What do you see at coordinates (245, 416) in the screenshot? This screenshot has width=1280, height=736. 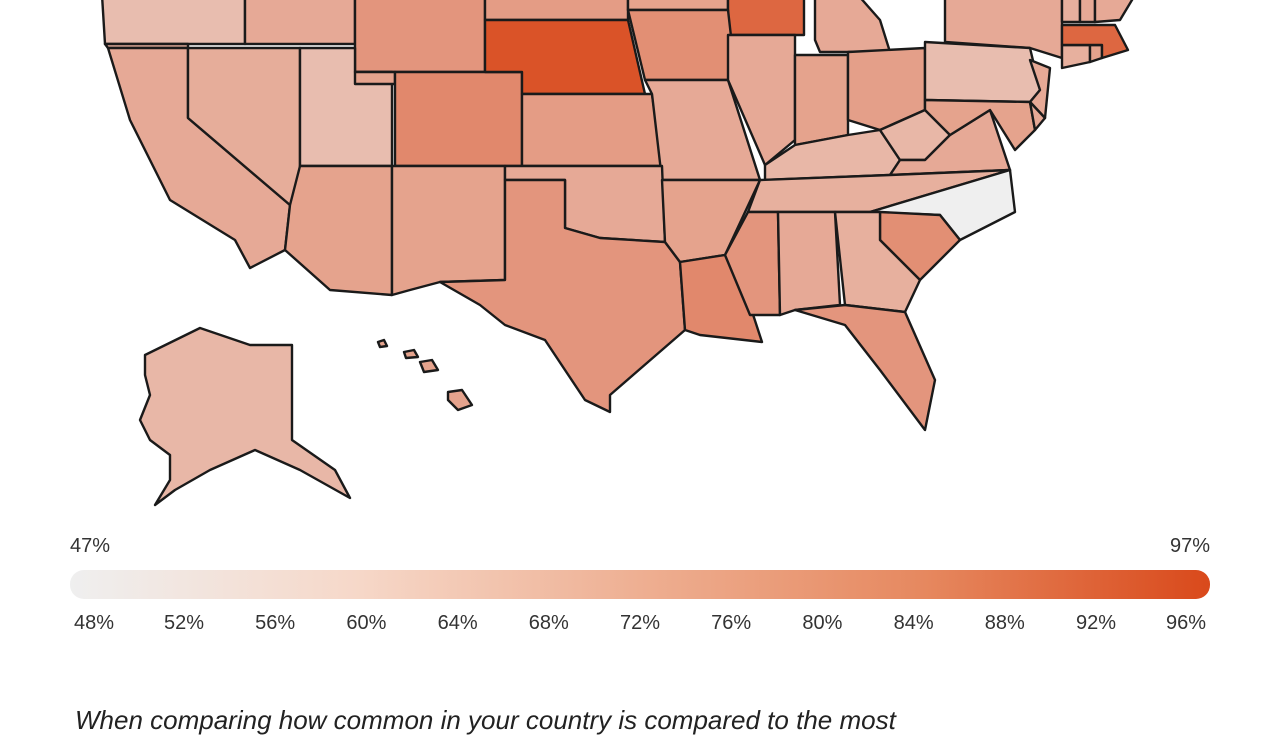 I see `state-alaska` at bounding box center [245, 416].